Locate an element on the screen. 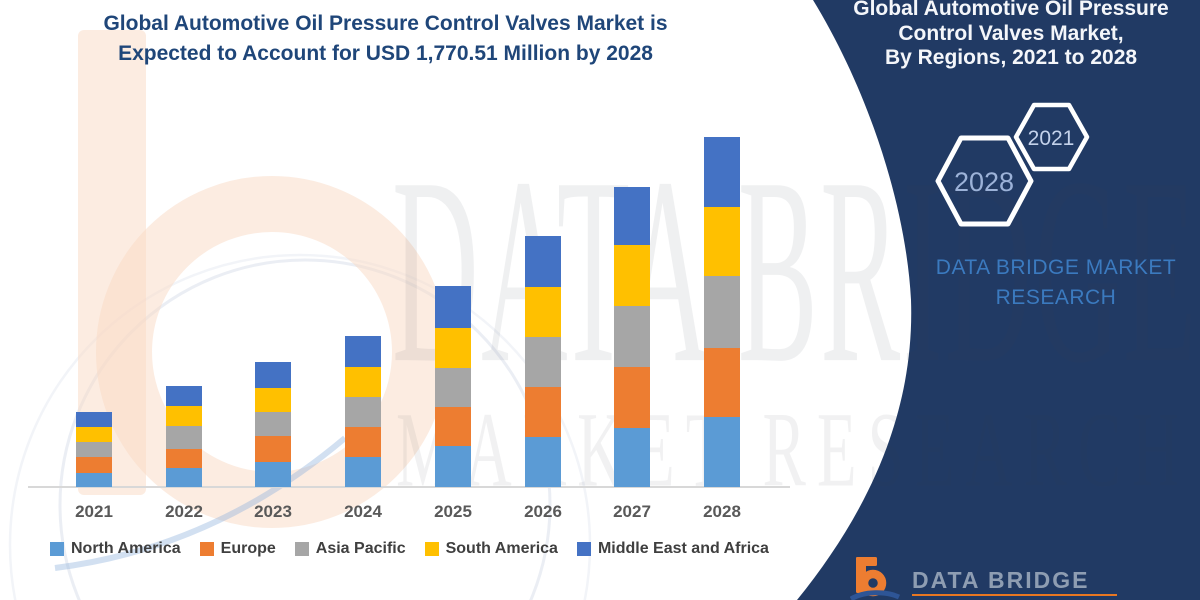 Image resolution: width=1200 pixels, height=600 pixels. legend-item-europe: Europe is located at coordinates (237, 549).